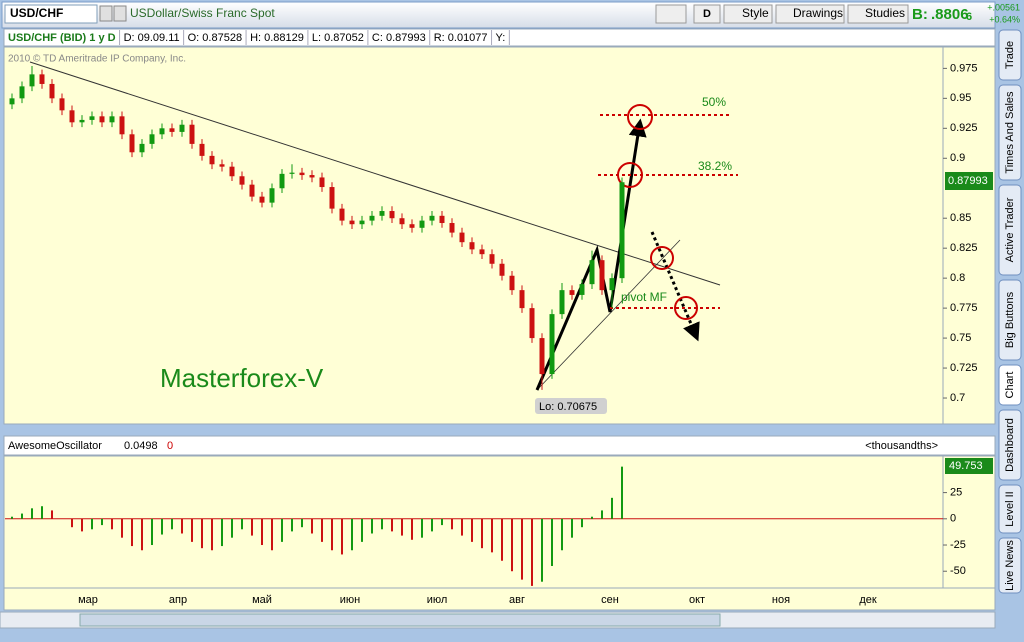  I want to click on osc-name: AwesomeOscillator, so click(55, 446).